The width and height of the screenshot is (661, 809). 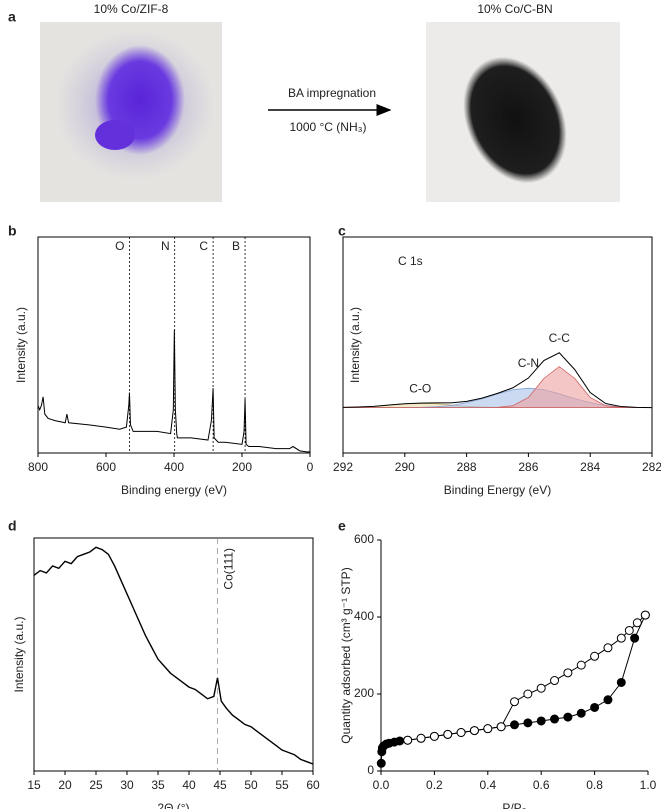 I want to click on x-tick-label: 286, so click(x=528, y=467).